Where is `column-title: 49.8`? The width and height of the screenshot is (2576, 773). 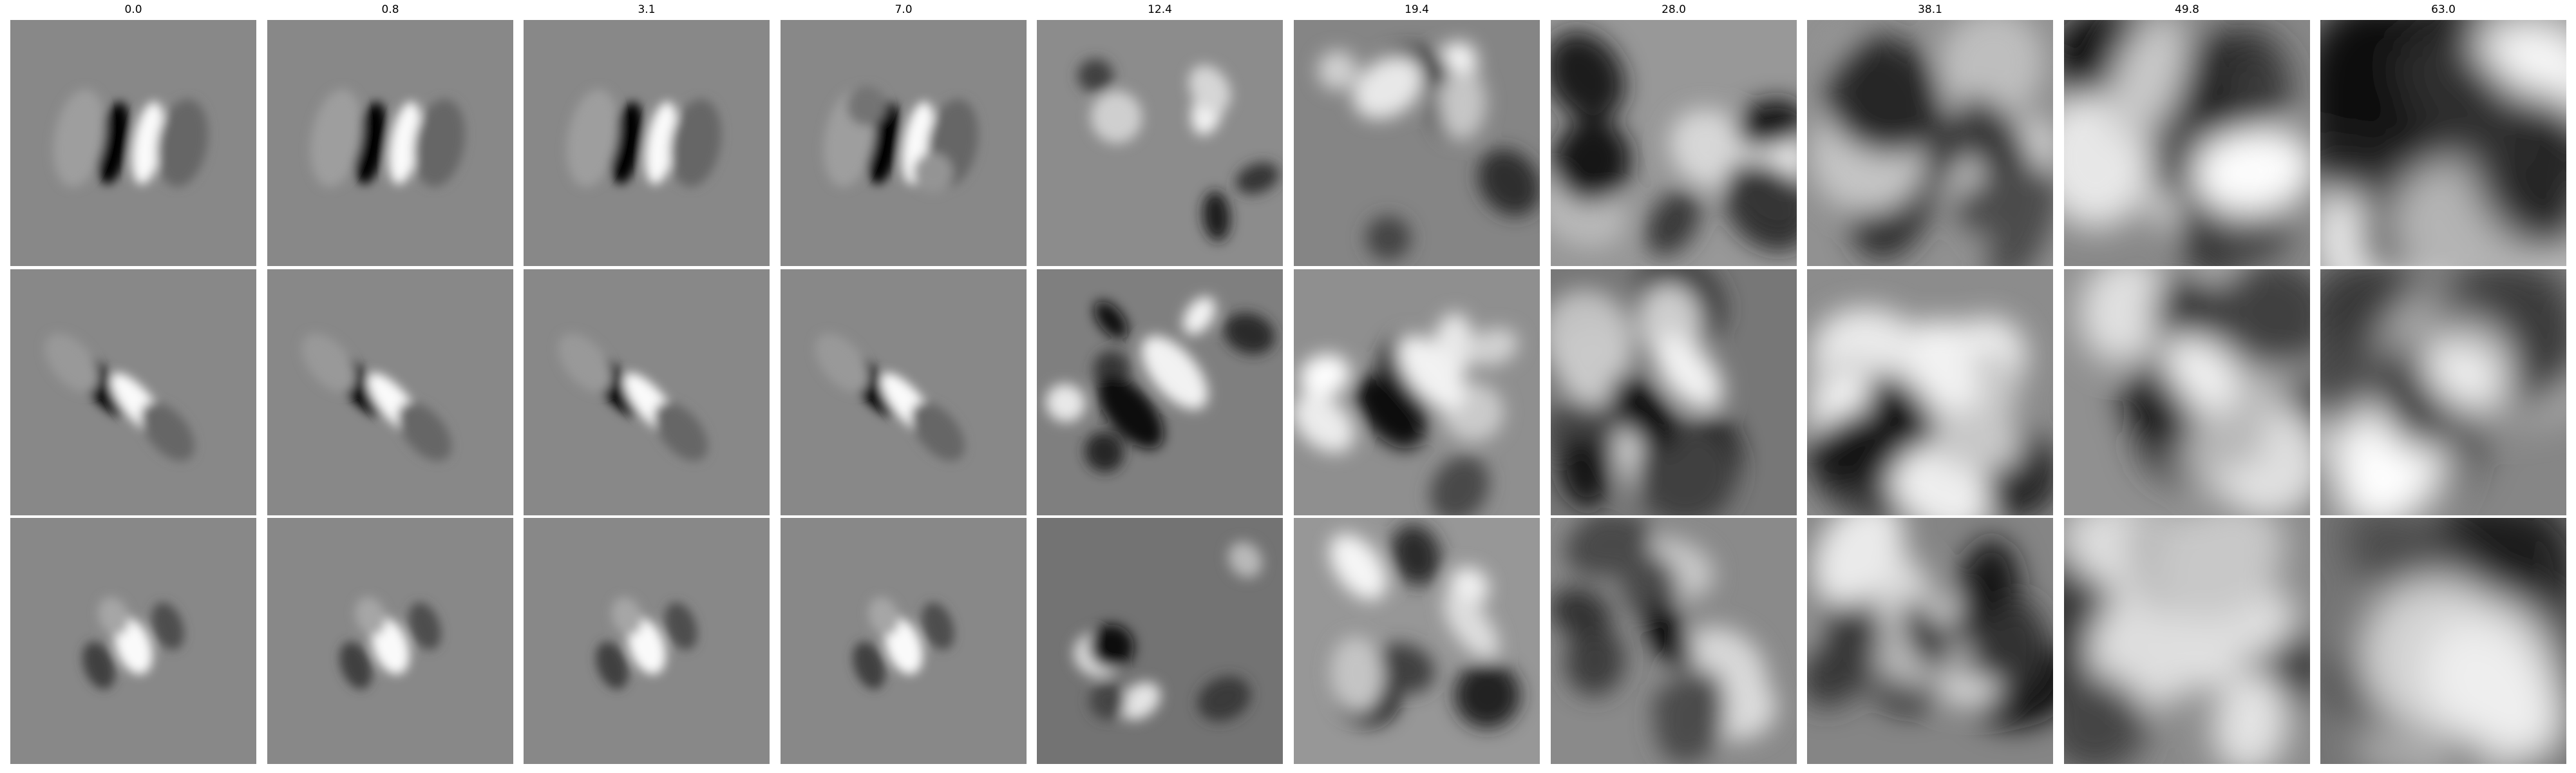 column-title: 49.8 is located at coordinates (2187, 9).